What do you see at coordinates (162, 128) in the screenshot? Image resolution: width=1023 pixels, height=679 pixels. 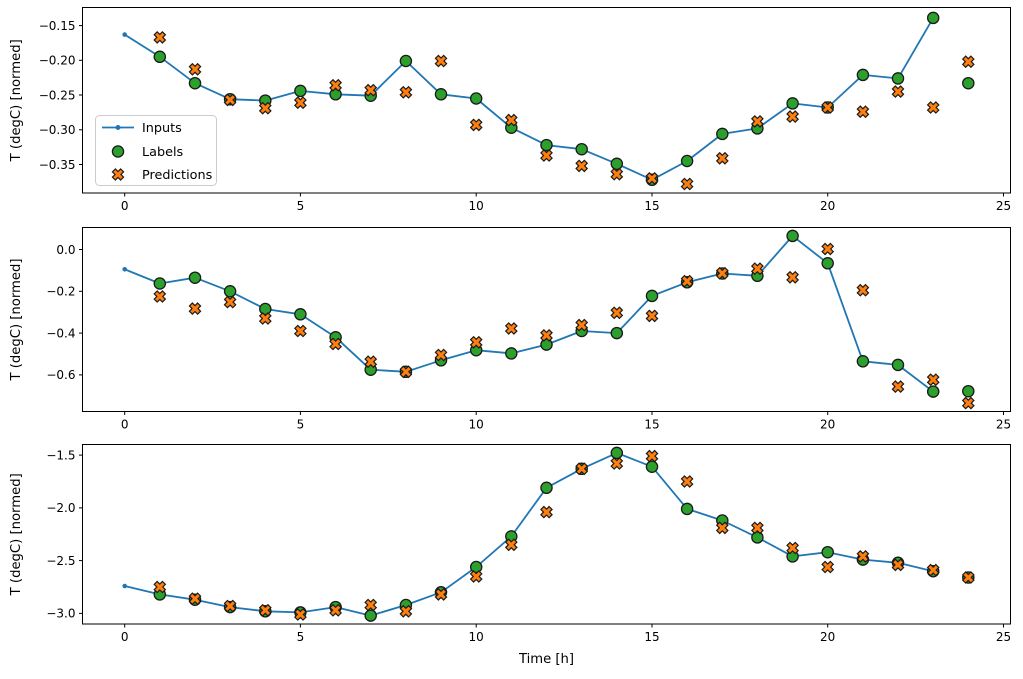 I see `legend-label: Inputs` at bounding box center [162, 128].